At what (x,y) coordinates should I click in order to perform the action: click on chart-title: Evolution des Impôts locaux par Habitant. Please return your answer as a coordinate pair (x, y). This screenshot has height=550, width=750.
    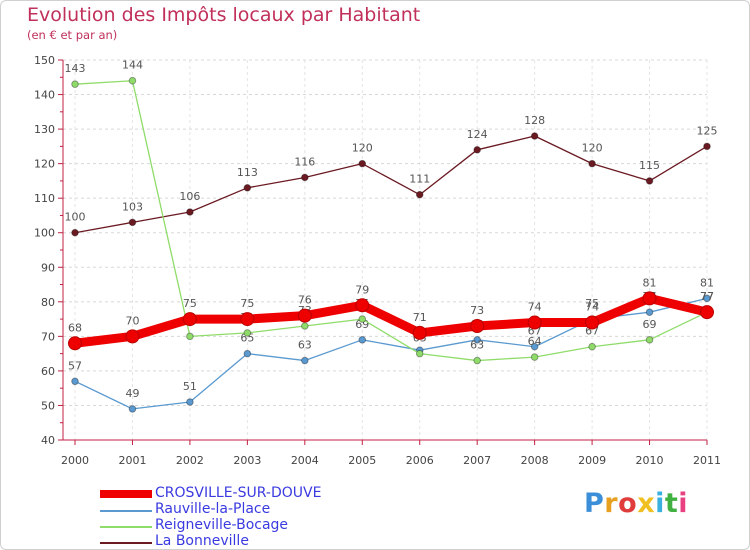
    Looking at the image, I should click on (224, 15).